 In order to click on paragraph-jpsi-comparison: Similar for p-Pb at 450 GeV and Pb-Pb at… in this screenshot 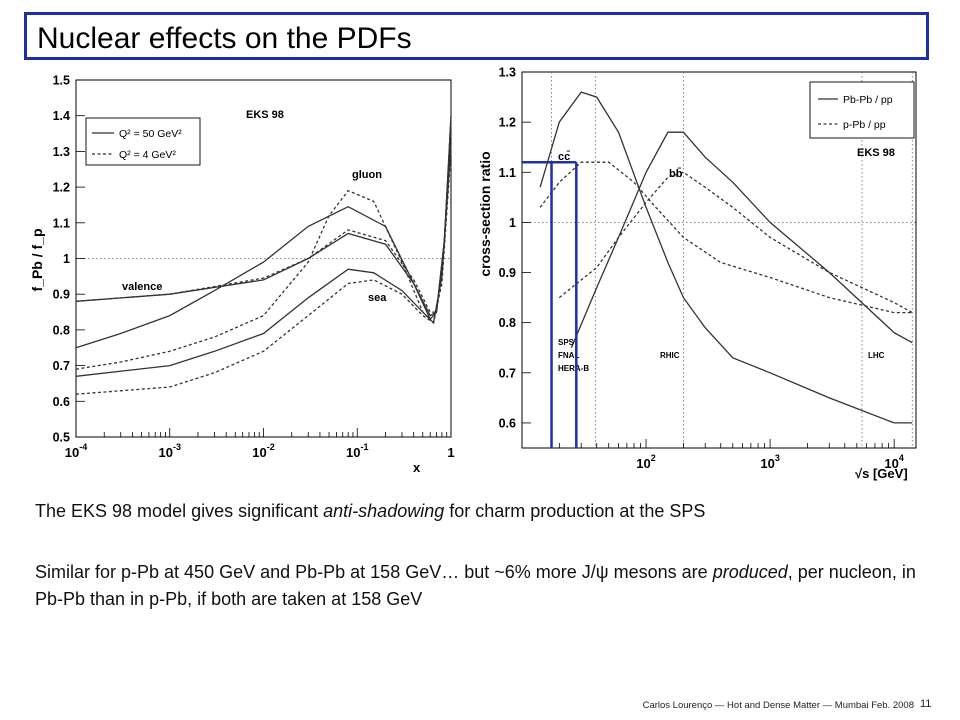, I will do `click(482, 586)`.